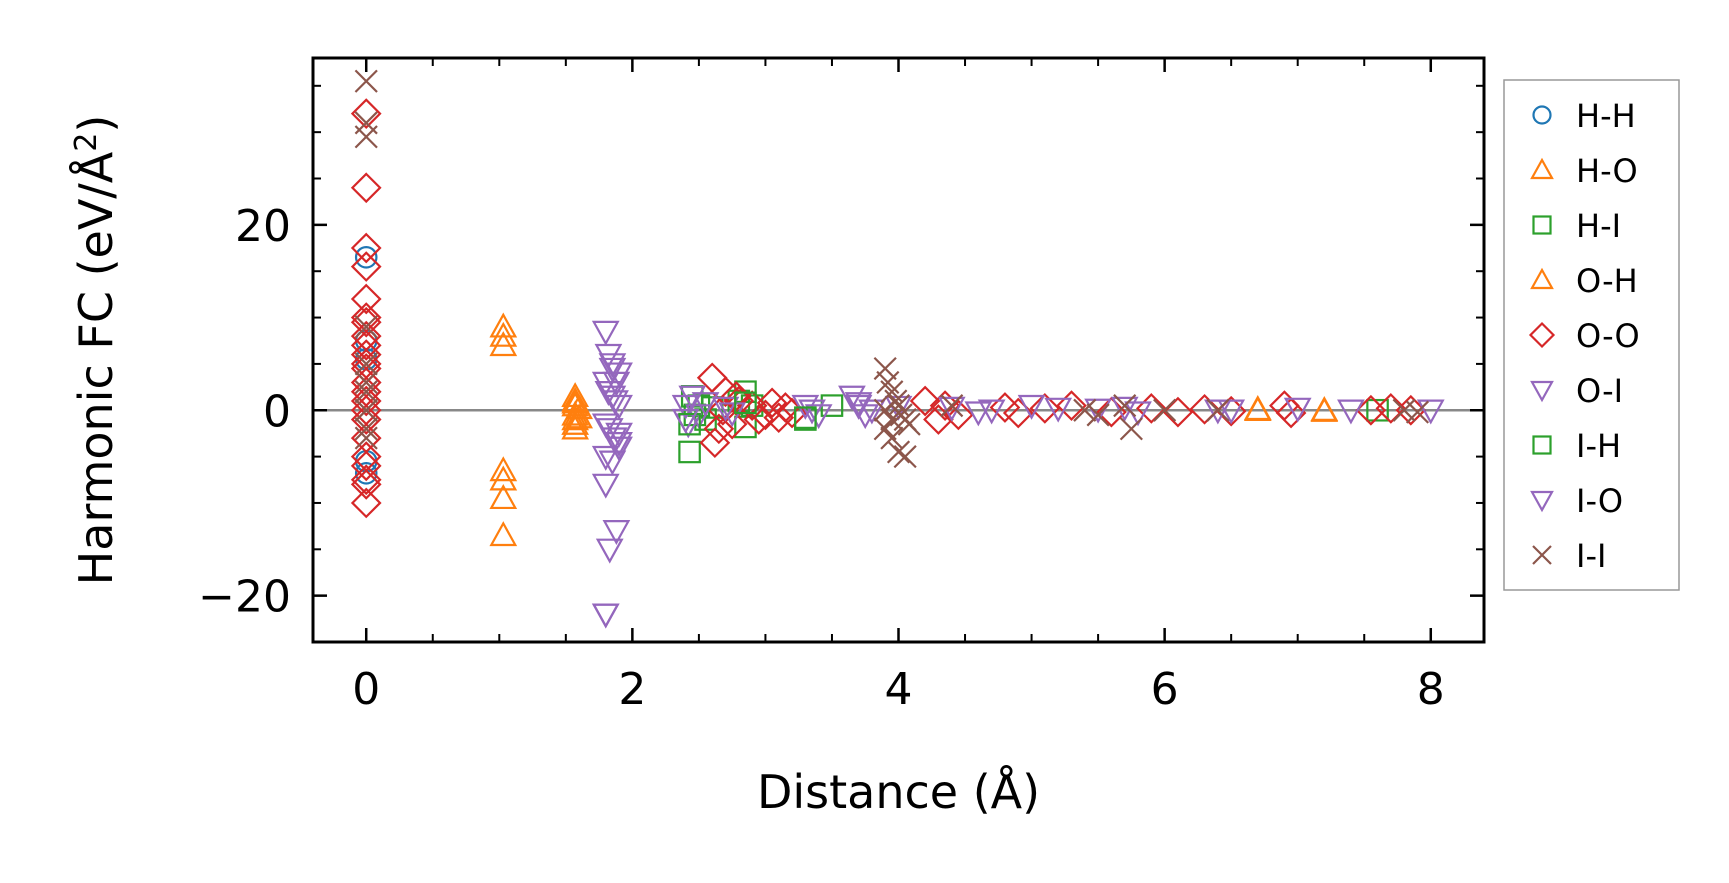 The height and width of the screenshot is (883, 1729). What do you see at coordinates (96, 124) in the screenshot?
I see `y-axis-label-close: )` at bounding box center [96, 124].